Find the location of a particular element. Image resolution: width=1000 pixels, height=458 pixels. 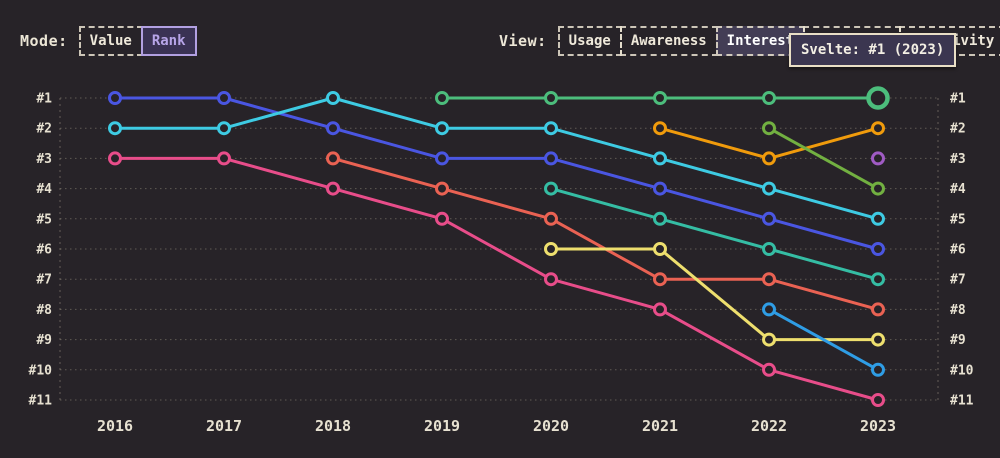

y-tick-left-#3: #3 is located at coordinates (44, 159).